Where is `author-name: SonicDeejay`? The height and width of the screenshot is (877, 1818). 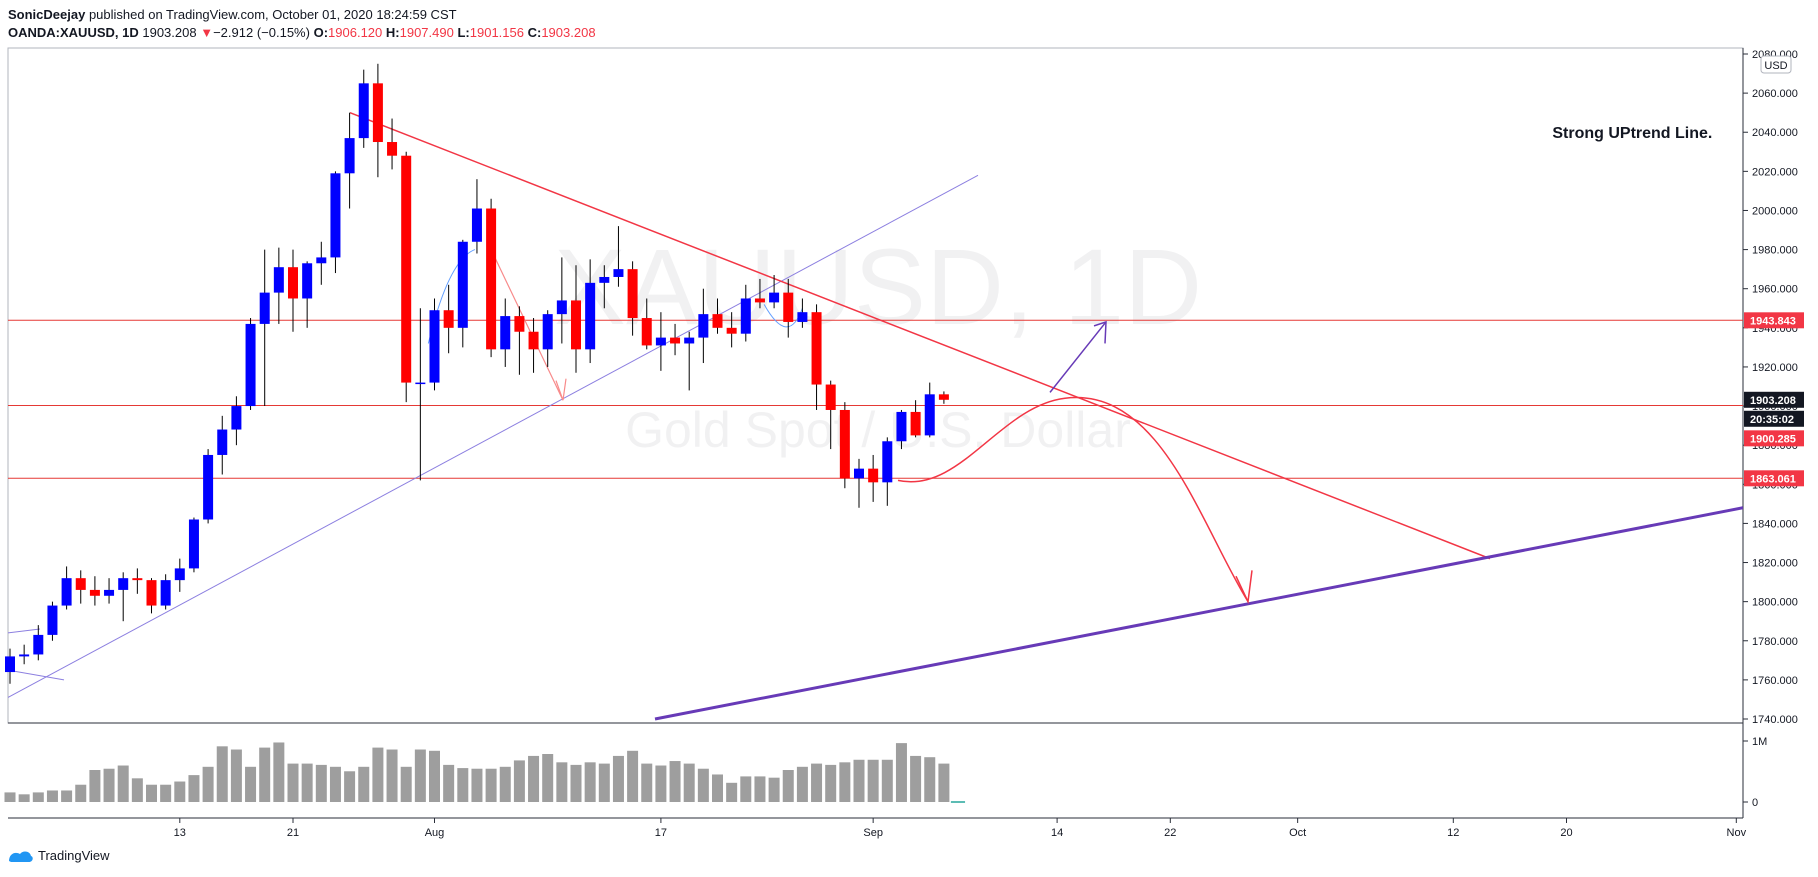
author-name: SonicDeejay is located at coordinates (47, 14).